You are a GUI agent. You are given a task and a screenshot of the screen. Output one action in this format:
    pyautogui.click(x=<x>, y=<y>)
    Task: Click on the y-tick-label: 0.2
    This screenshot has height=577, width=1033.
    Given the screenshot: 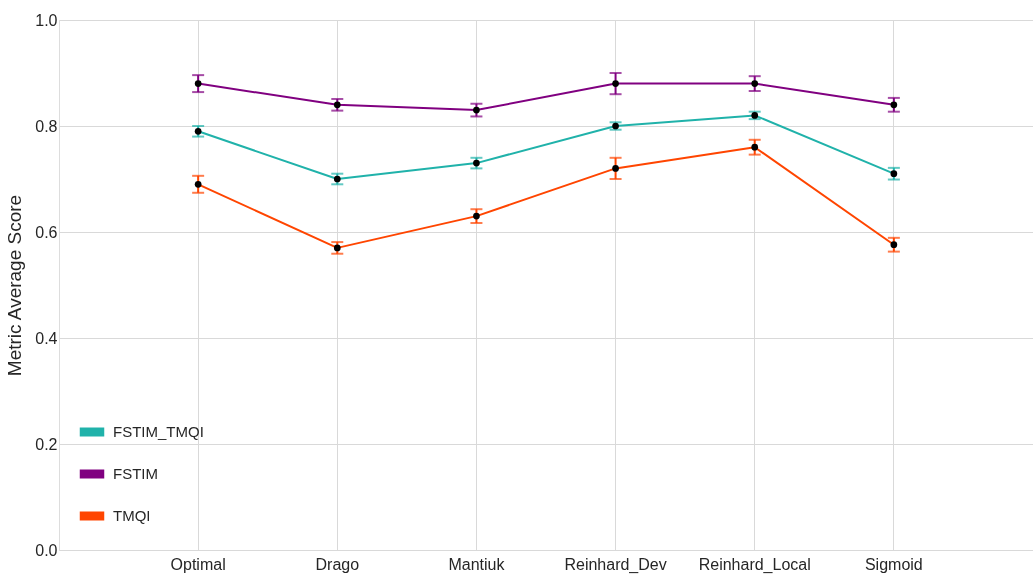 What is the action you would take?
    pyautogui.click(x=46, y=444)
    